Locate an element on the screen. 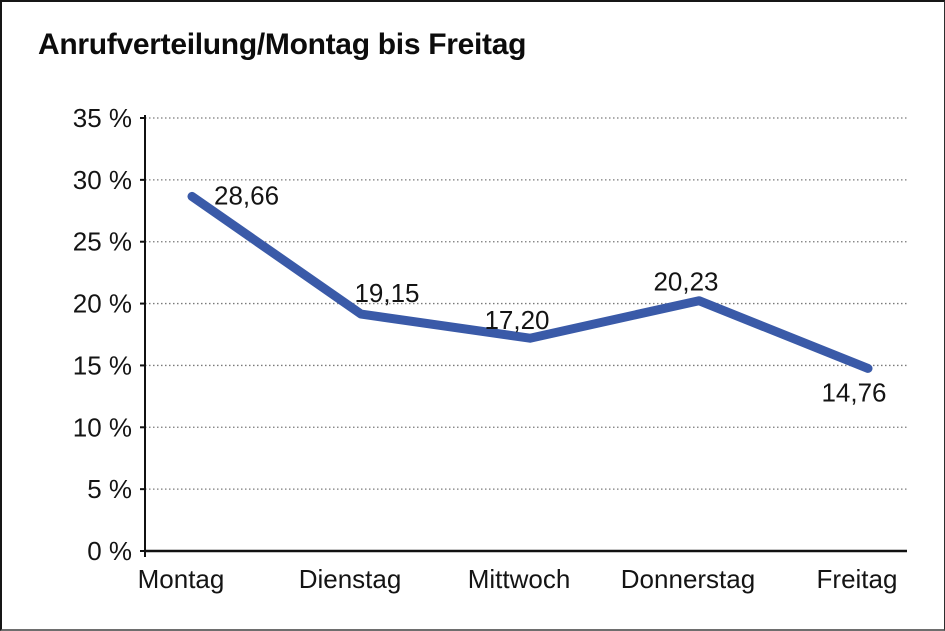 Image resolution: width=945 pixels, height=631 pixels. data-point-label: 28,66 is located at coordinates (246, 195).